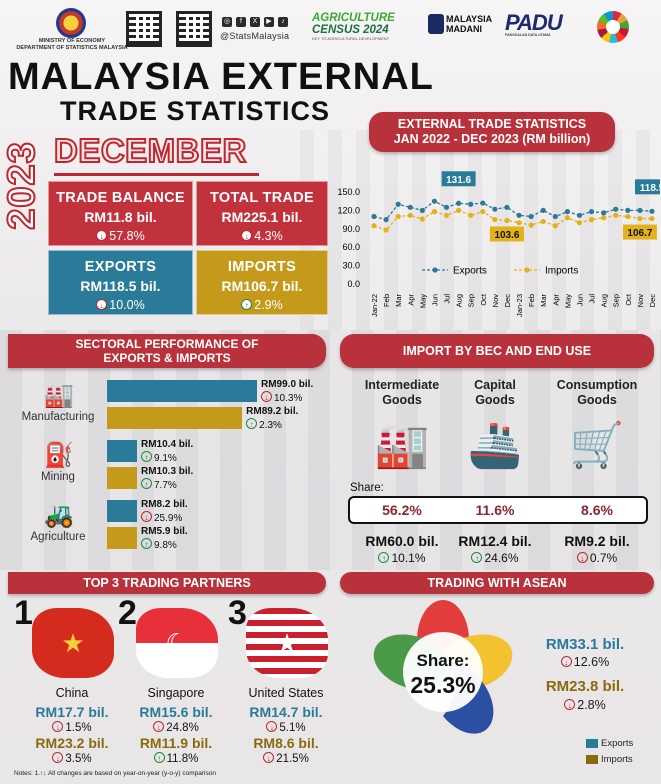 Image resolution: width=661 pixels, height=784 pixels. Describe the element at coordinates (351, 266) in the screenshot. I see `y-tick-label: 30.0` at that location.